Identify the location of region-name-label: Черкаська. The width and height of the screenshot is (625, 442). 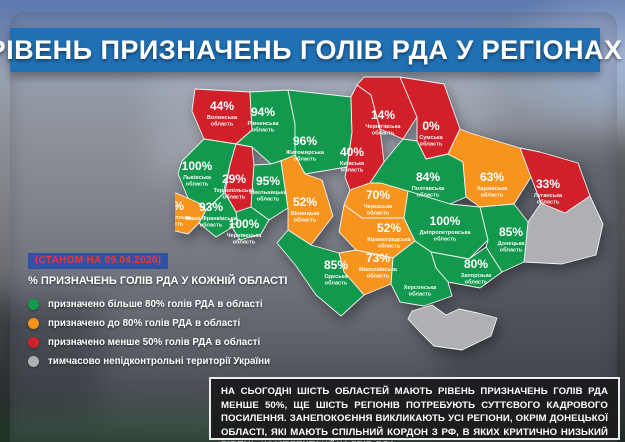
(379, 207).